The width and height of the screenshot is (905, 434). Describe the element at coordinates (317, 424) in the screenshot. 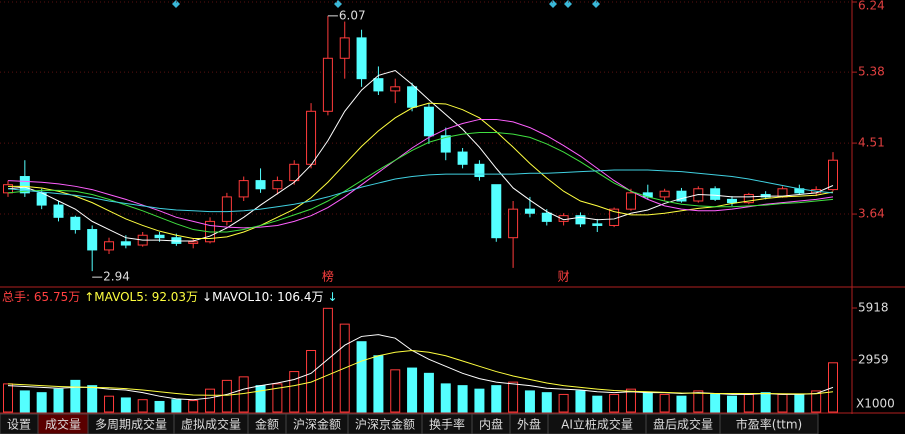

I see `tab: 沪深金额` at that location.